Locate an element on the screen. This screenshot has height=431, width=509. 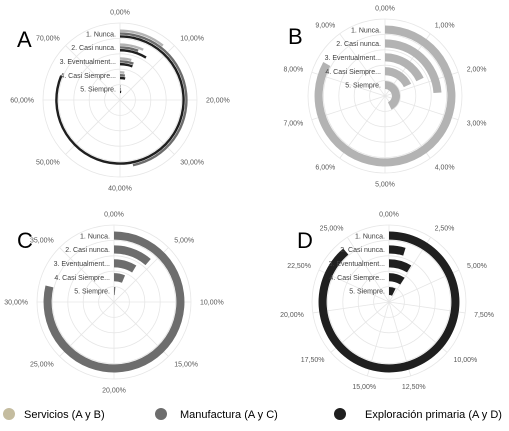
tick-label: 1,00% is located at coordinates (445, 25).